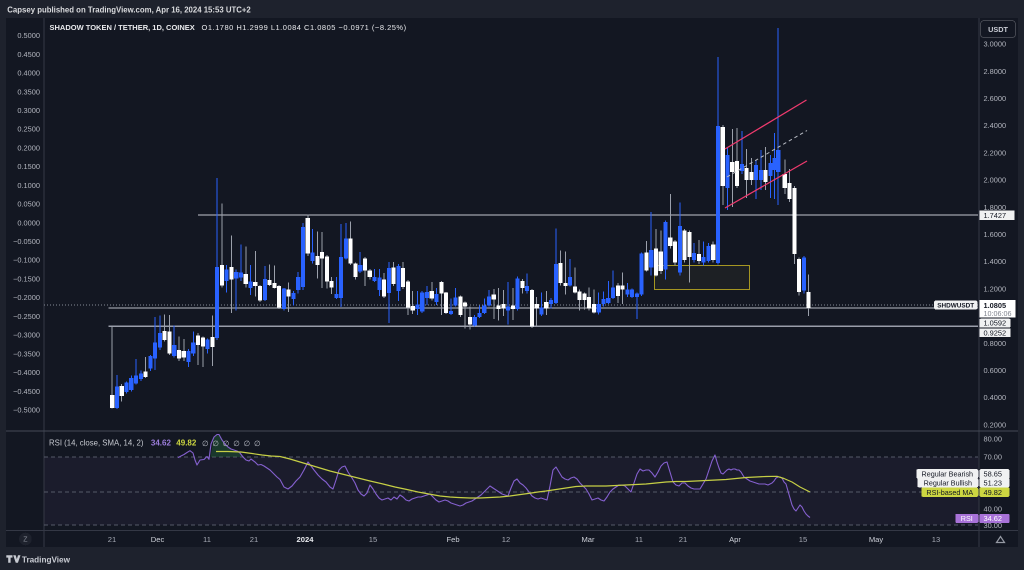 Image resolution: width=1024 pixels, height=570 pixels. Describe the element at coordinates (949, 492) in the screenshot. I see `svg-text: RSI-based MA` at that location.